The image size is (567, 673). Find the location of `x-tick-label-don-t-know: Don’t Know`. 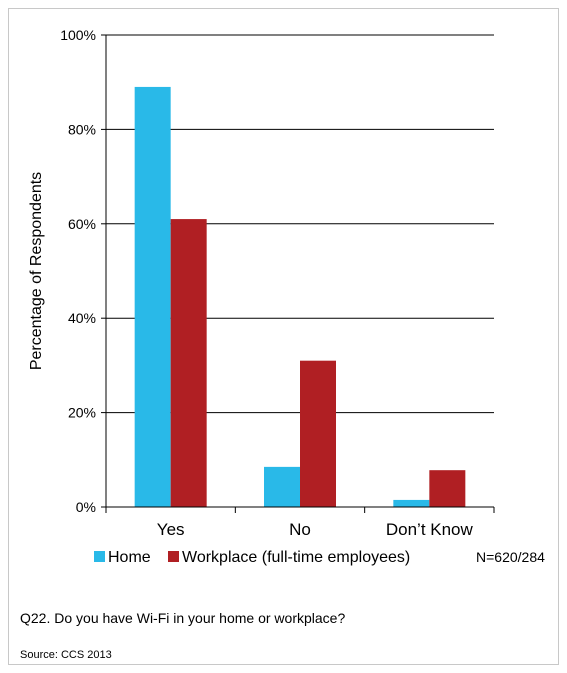

x-tick-label-don-t-know: Don’t Know is located at coordinates (430, 529).